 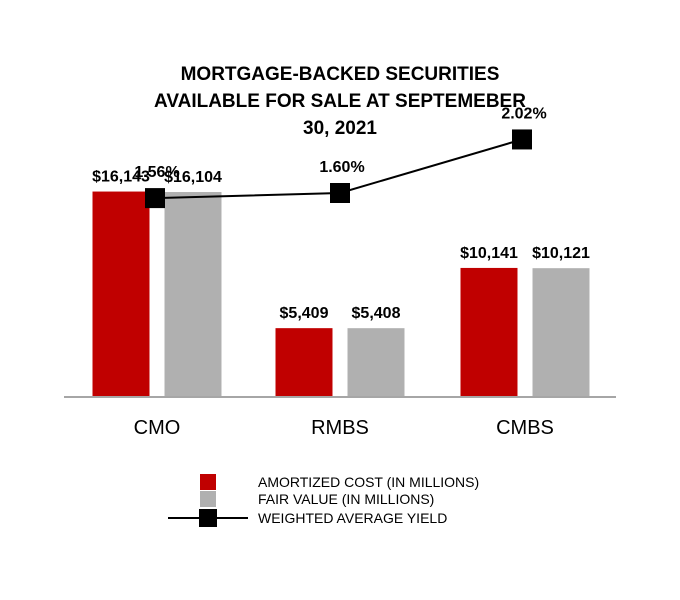 What do you see at coordinates (376, 362) in the screenshot?
I see `bar-rmbs-series2` at bounding box center [376, 362].